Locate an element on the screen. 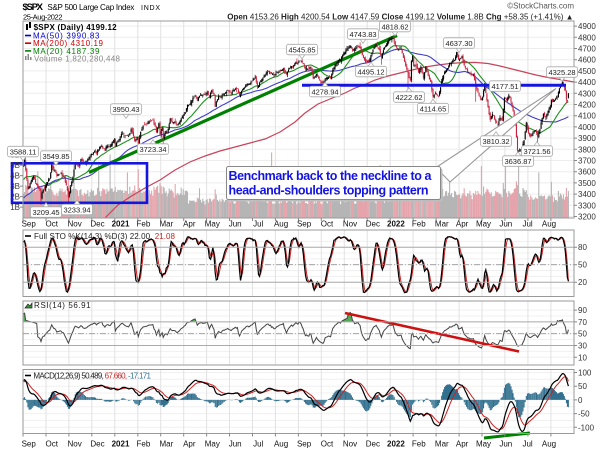 This screenshot has height=451, width=605. svg-text: 80 is located at coordinates (582, 247).